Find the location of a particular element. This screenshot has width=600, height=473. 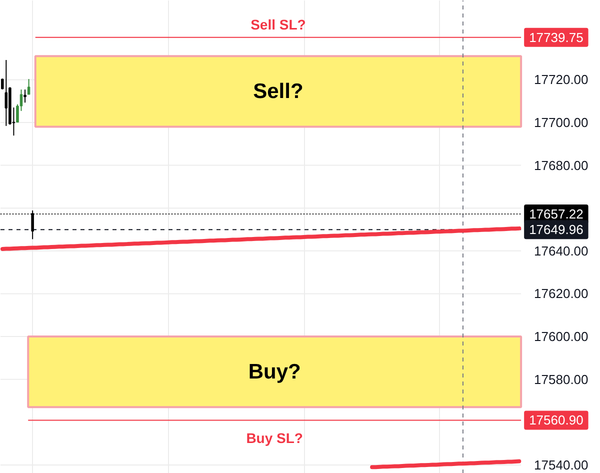

y-tick-label: 17620.00 is located at coordinates (561, 294).